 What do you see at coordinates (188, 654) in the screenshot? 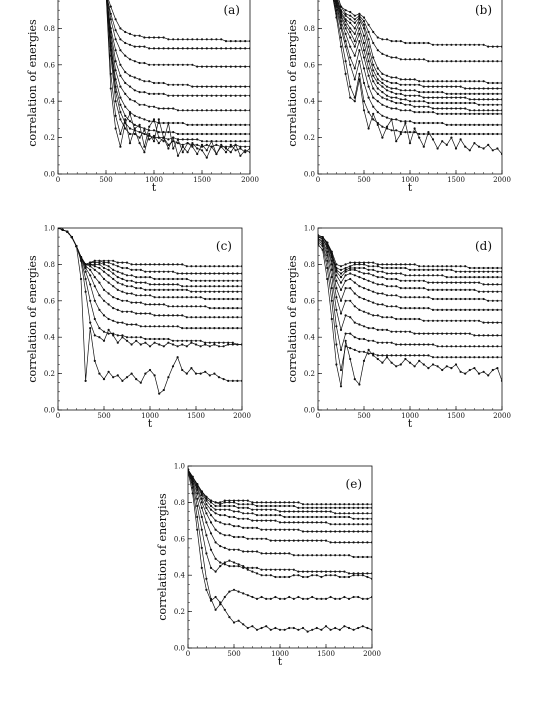
I see `x-tick-label-e: 0` at bounding box center [188, 654].